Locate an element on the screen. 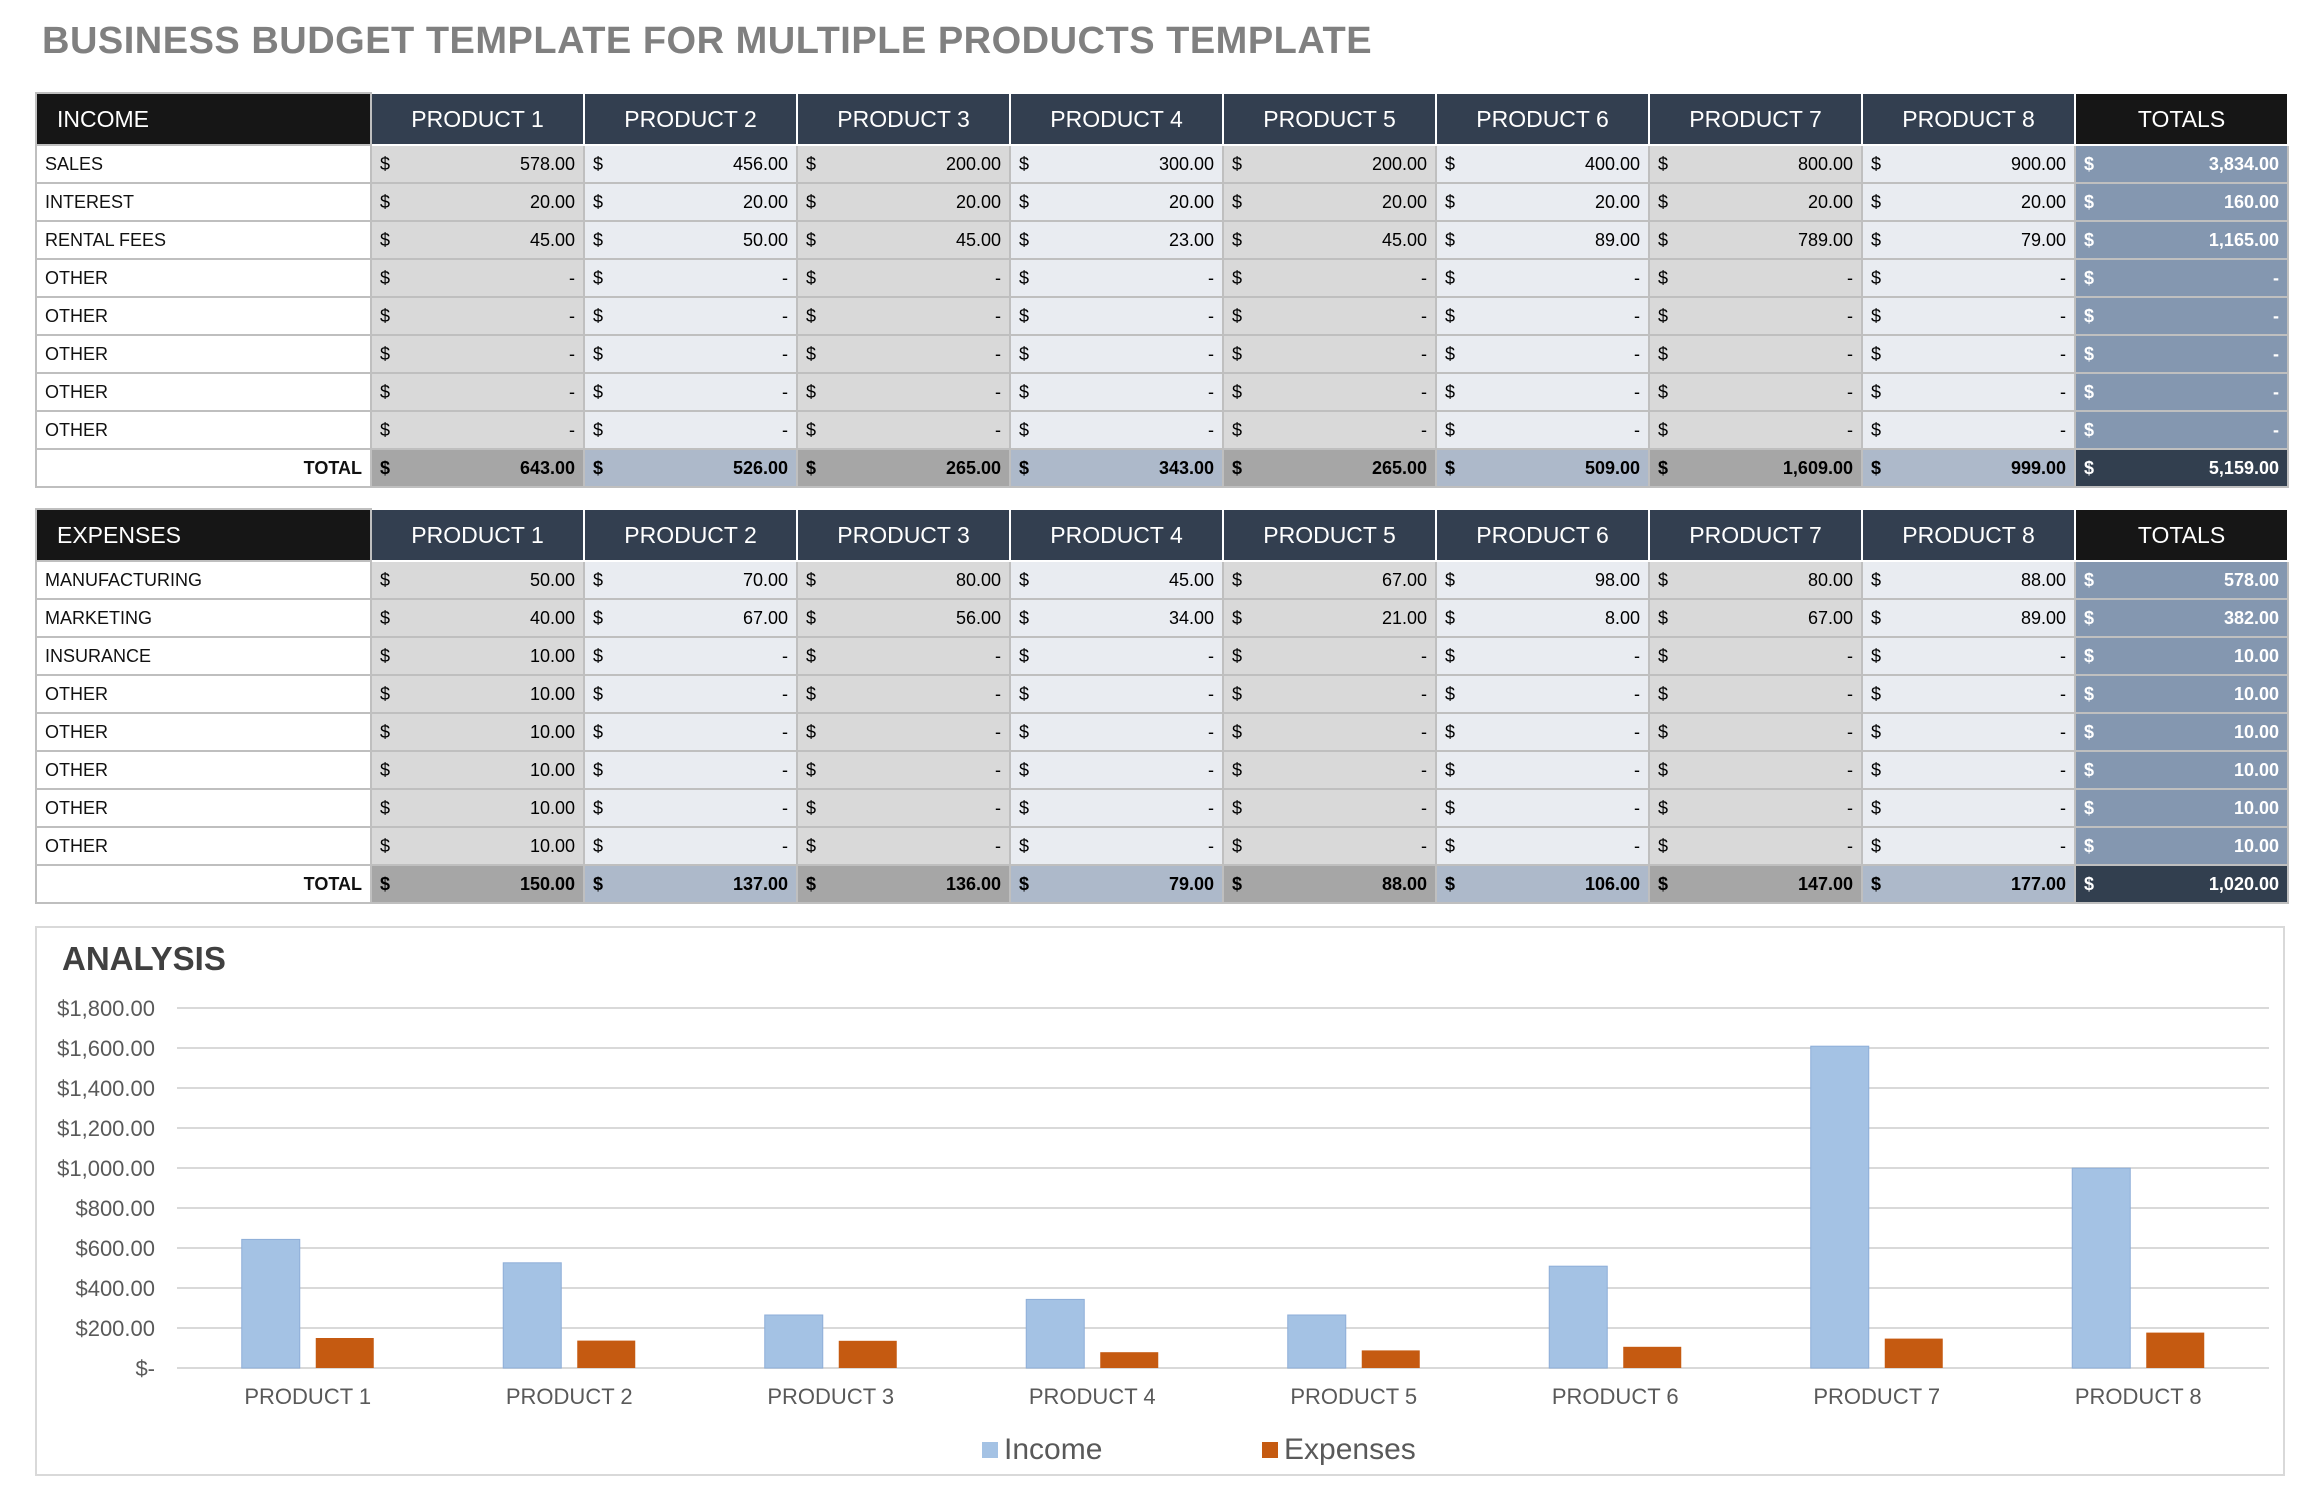 This screenshot has height=1510, width=2322. amount-cell: $1,020.00 is located at coordinates (2181, 884).